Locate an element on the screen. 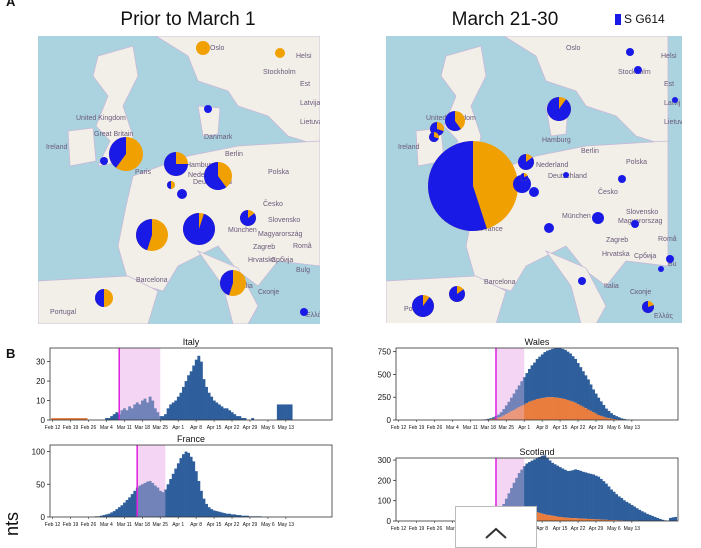  map-place-label: Lietuv is located at coordinates (673, 122).